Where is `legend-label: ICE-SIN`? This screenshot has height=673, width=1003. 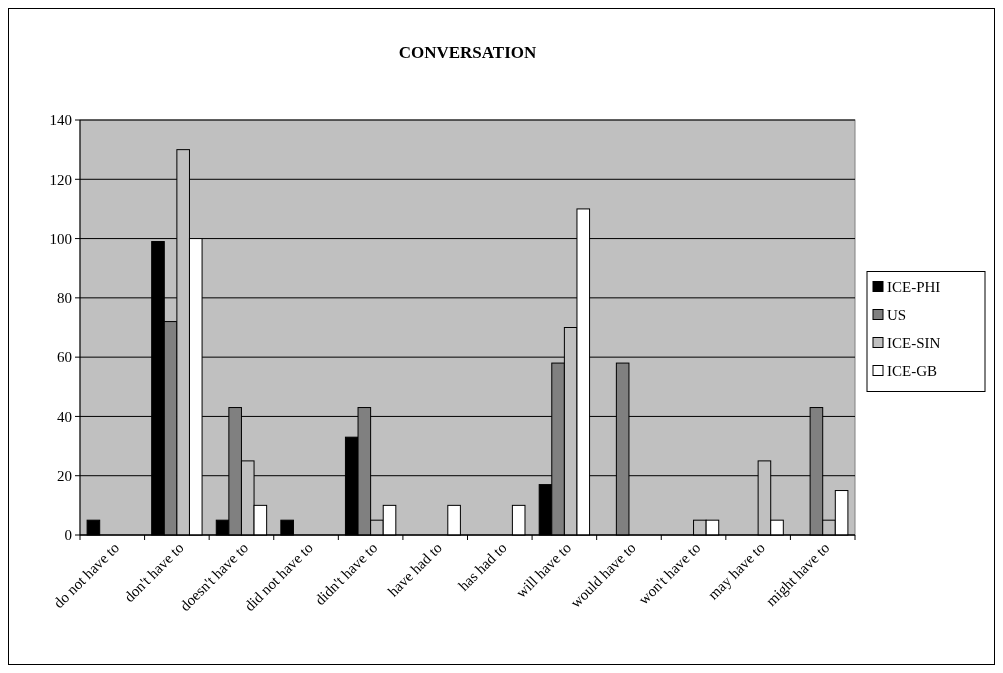
legend-label: ICE-SIN is located at coordinates (914, 342).